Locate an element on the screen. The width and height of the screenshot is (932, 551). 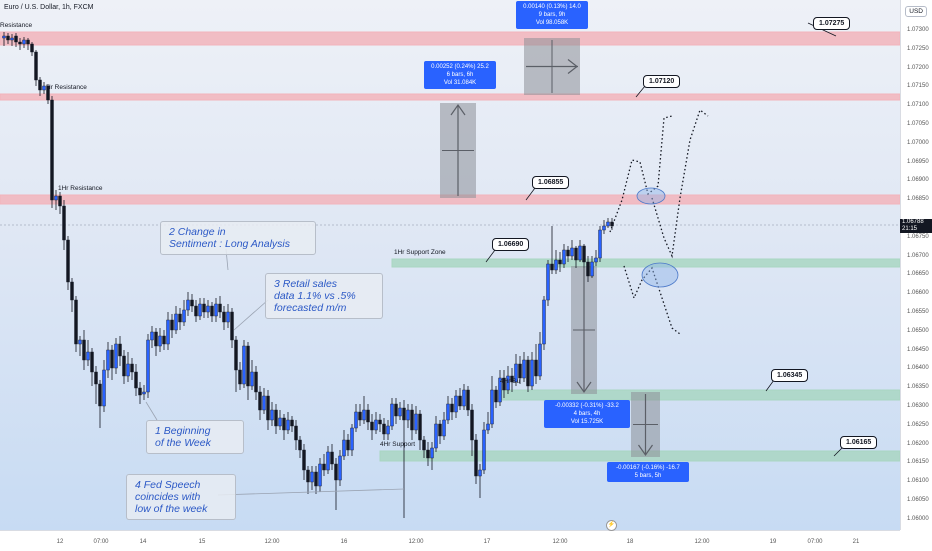
time-tick: 14 is located at coordinates (143, 542).